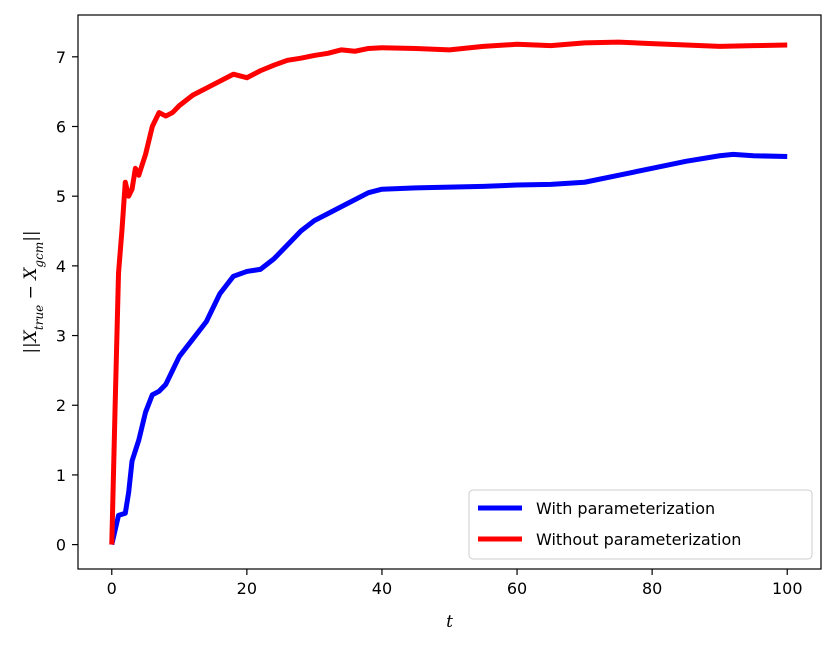 The image size is (836, 647). What do you see at coordinates (61, 196) in the screenshot?
I see `y-tick-label: 5` at bounding box center [61, 196].